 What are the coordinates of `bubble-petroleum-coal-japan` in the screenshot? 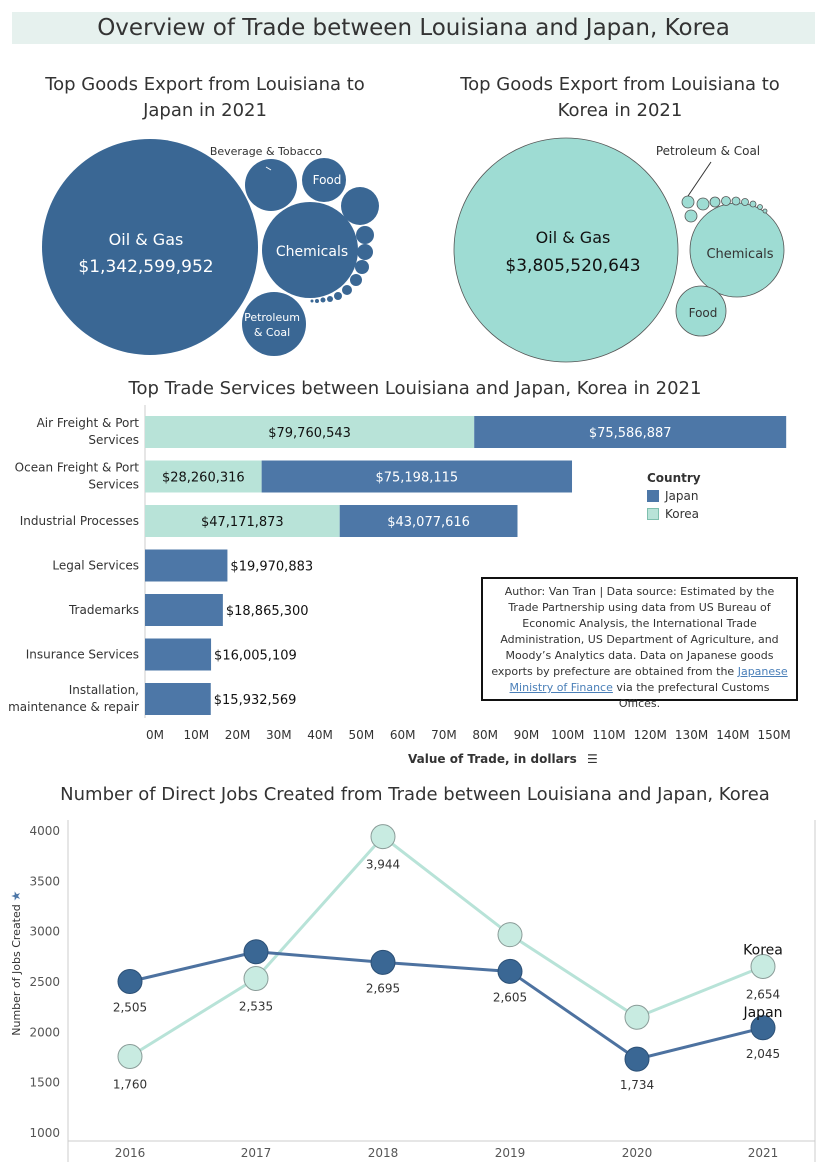 It's located at (274, 324).